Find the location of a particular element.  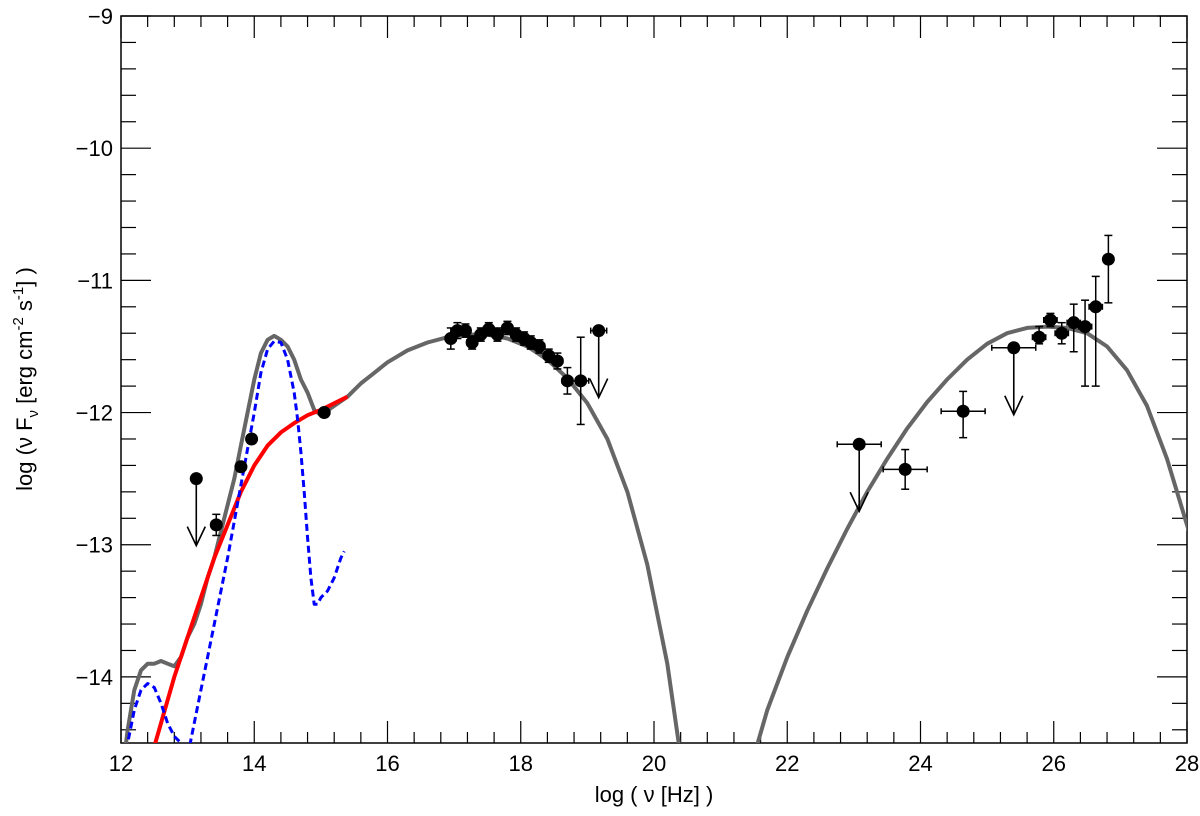

x-tick-label: 26 is located at coordinates (1054, 763).